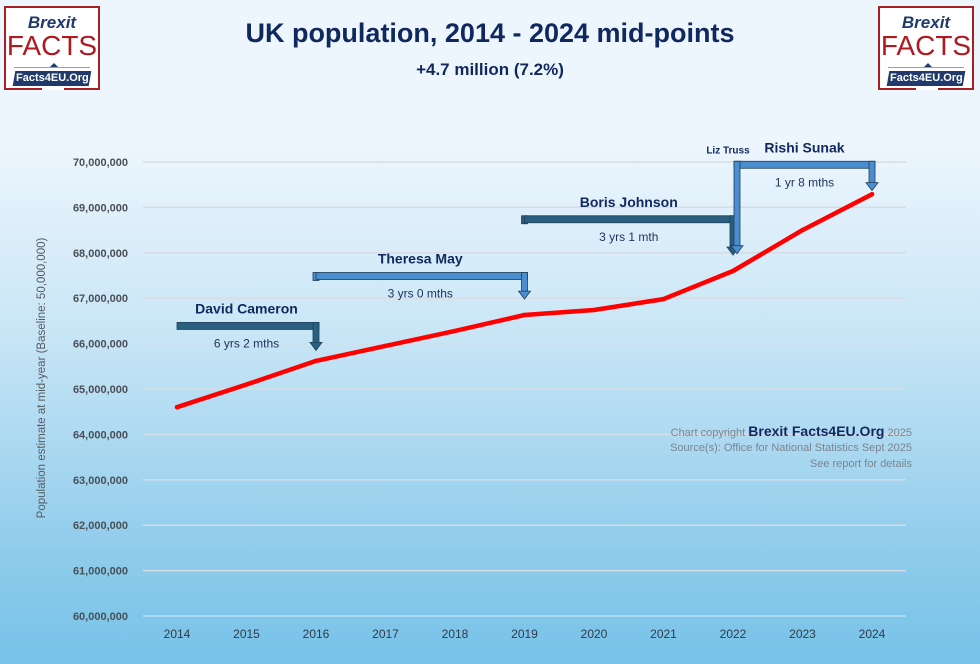 This screenshot has height=664, width=980. What do you see at coordinates (804, 182) in the screenshot?
I see `pm-duration-label: 1 yr 8 mths` at bounding box center [804, 182].